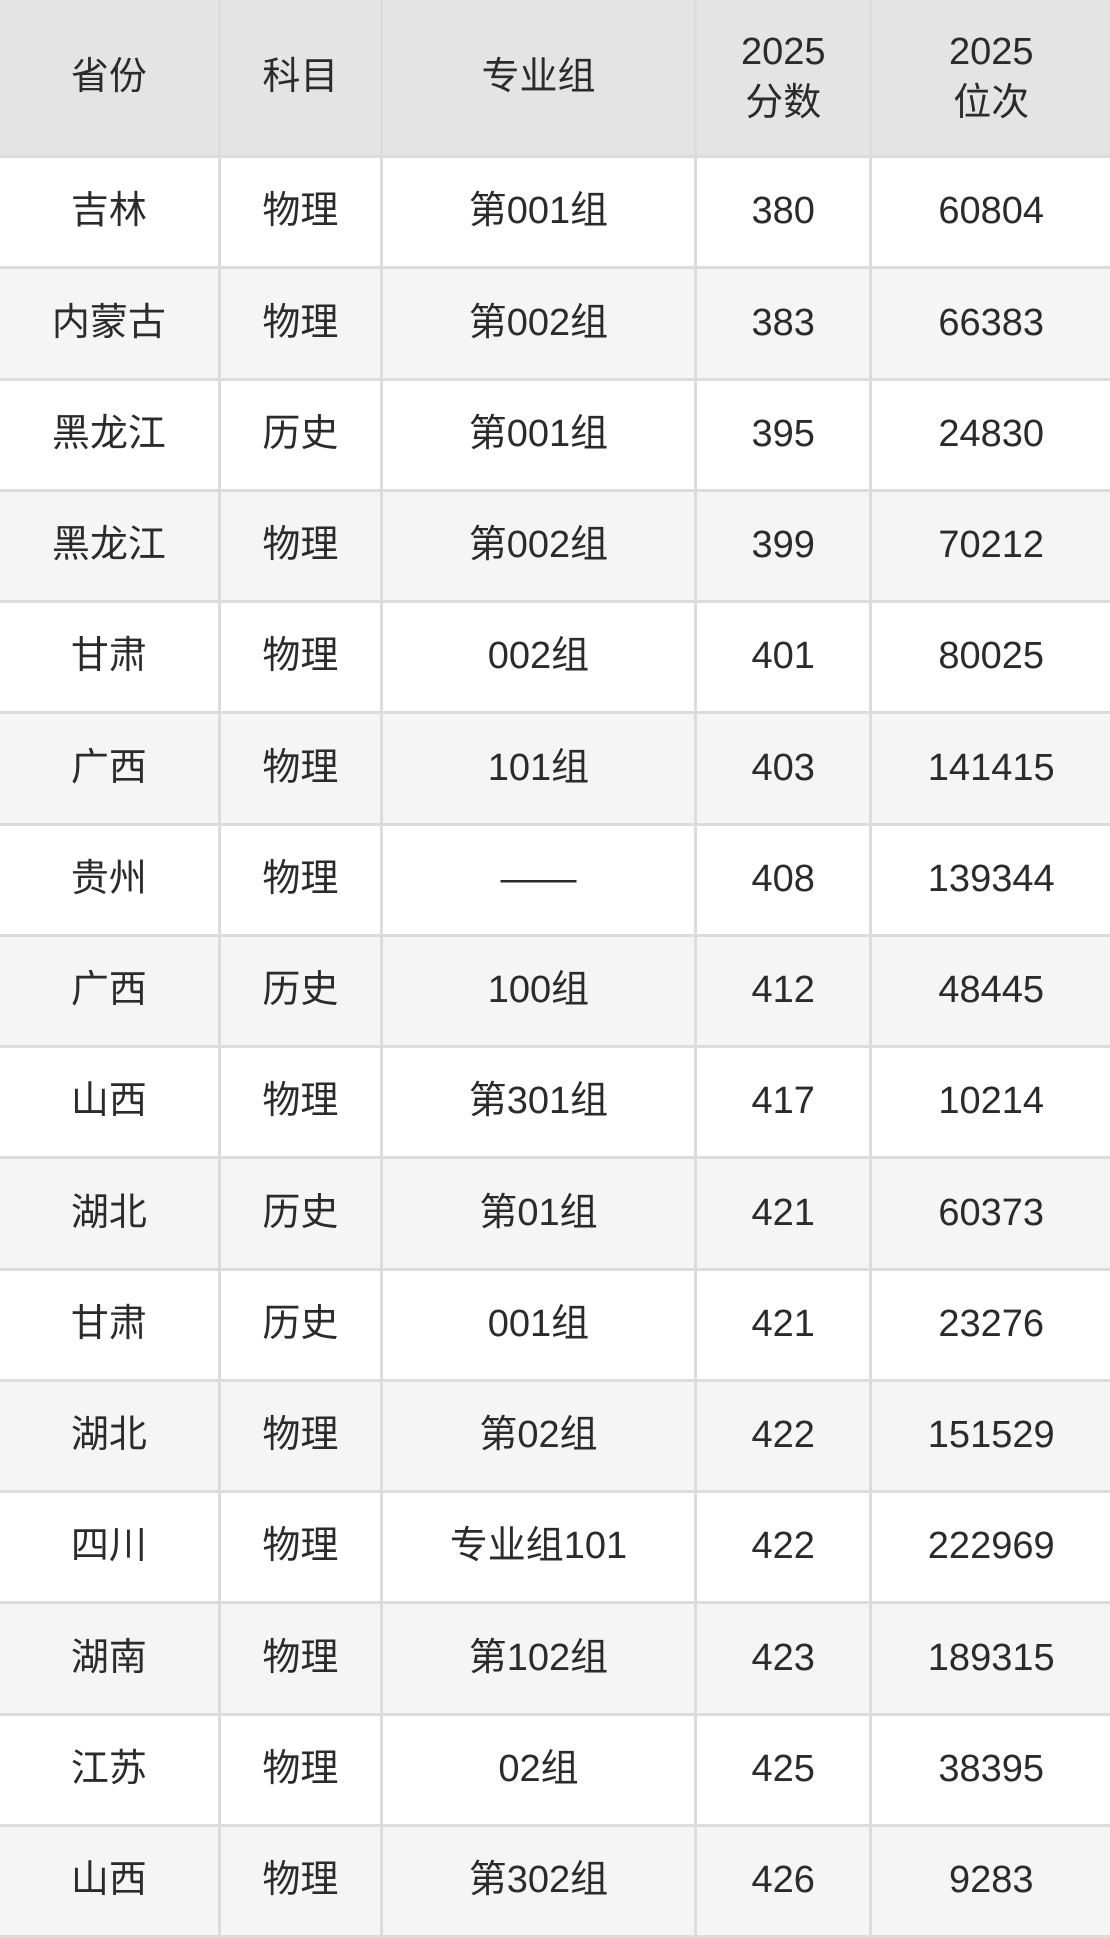 Image resolution: width=1110 pixels, height=1938 pixels. Describe the element at coordinates (110, 1549) in the screenshot. I see `cell-province: 四川` at that location.